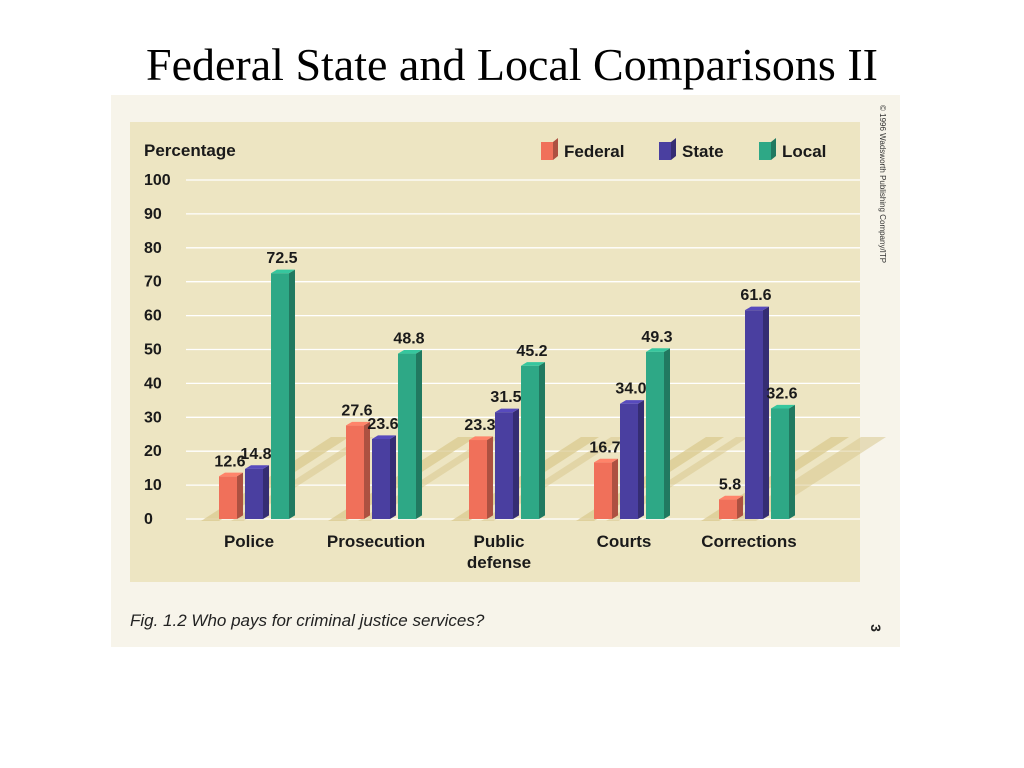  What do you see at coordinates (781, 393) in the screenshot?
I see `data-label: 32.6` at bounding box center [781, 393].